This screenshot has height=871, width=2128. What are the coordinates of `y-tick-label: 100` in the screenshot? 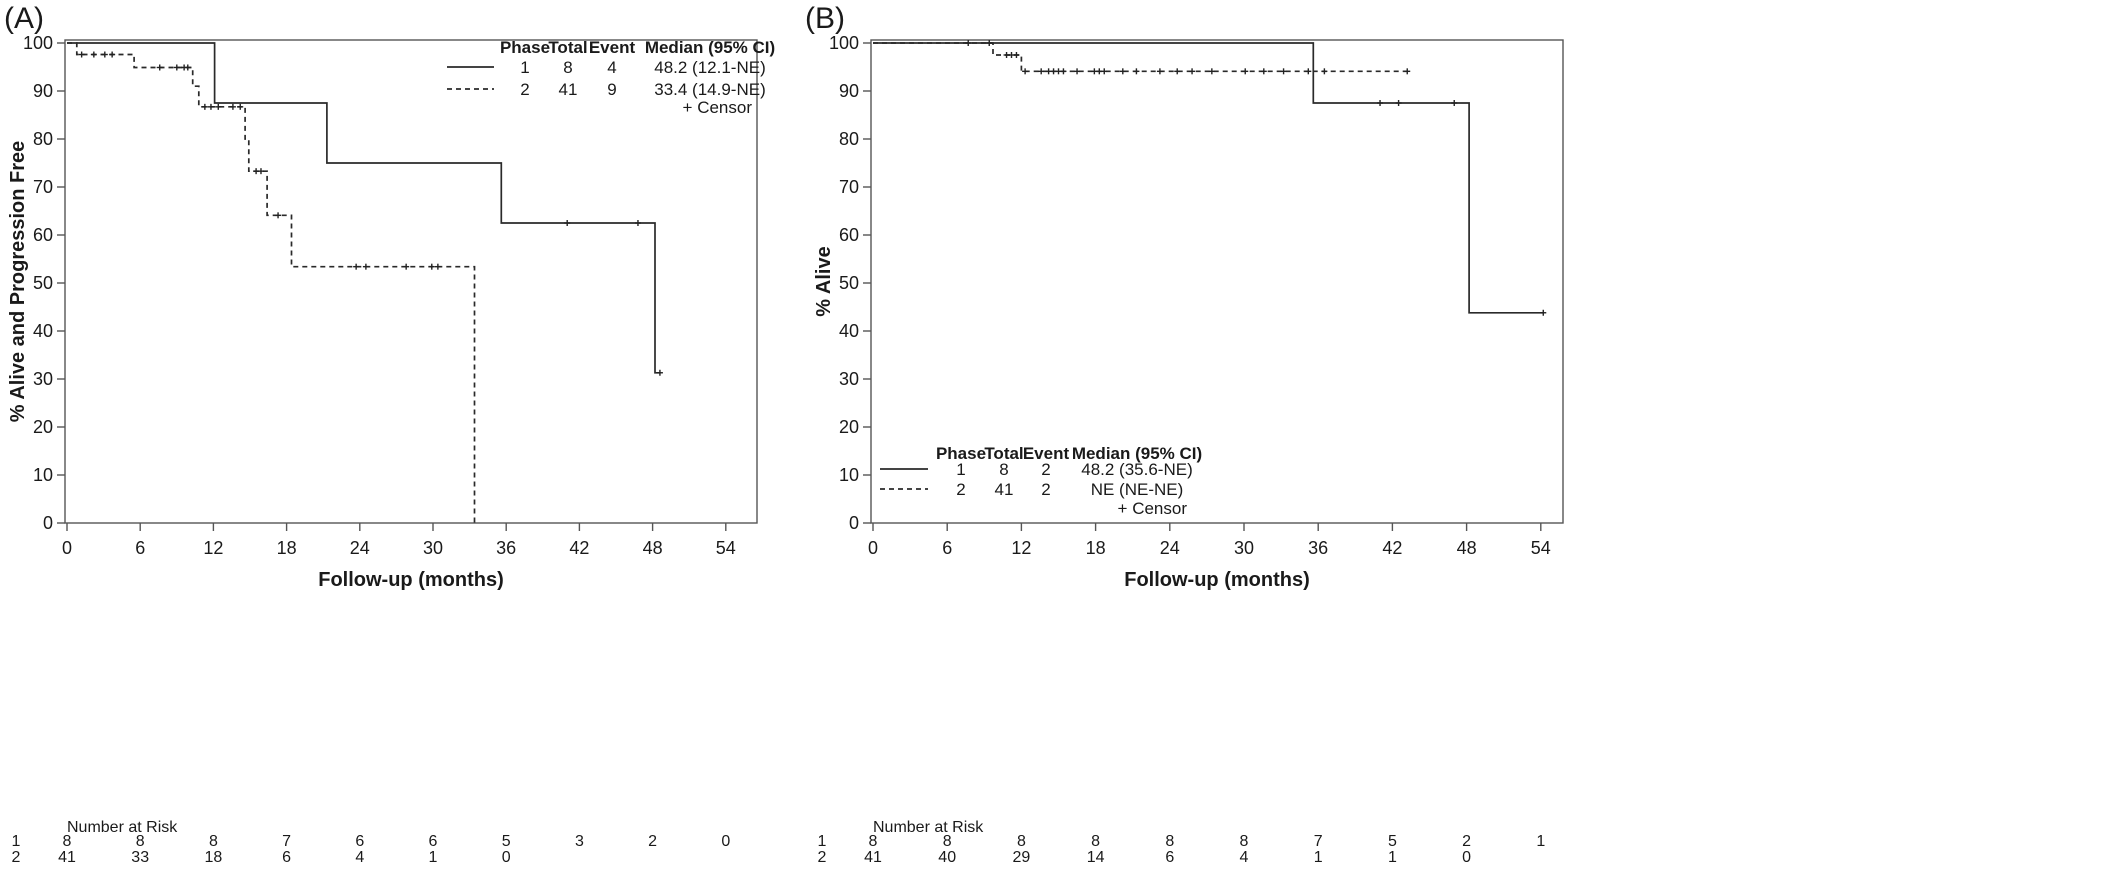 It's located at (38, 43).